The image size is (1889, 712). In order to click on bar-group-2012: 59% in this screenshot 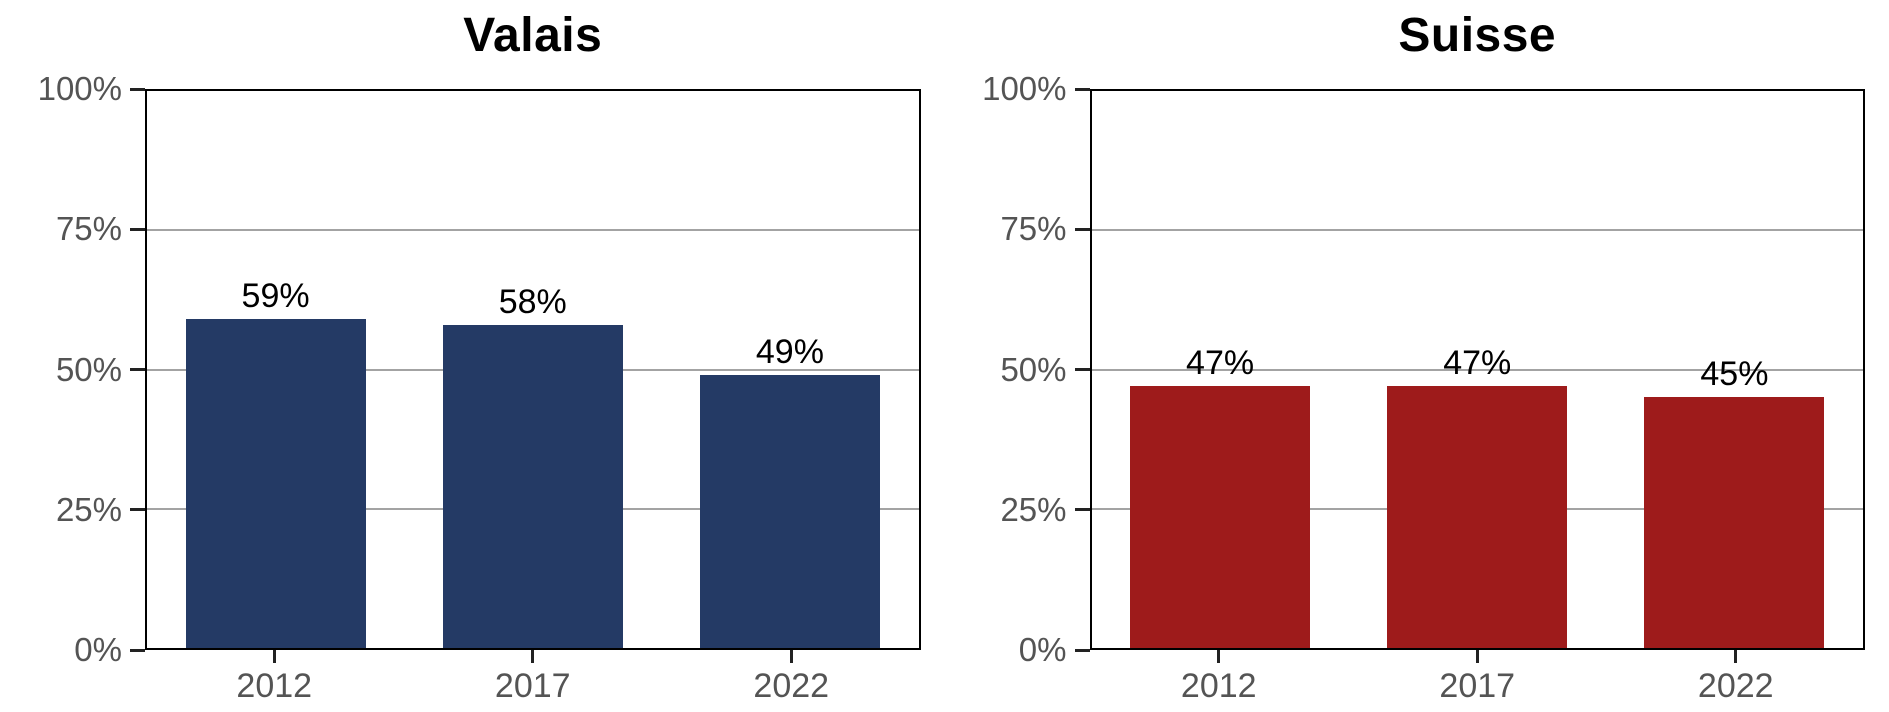, I will do `click(275, 369)`.